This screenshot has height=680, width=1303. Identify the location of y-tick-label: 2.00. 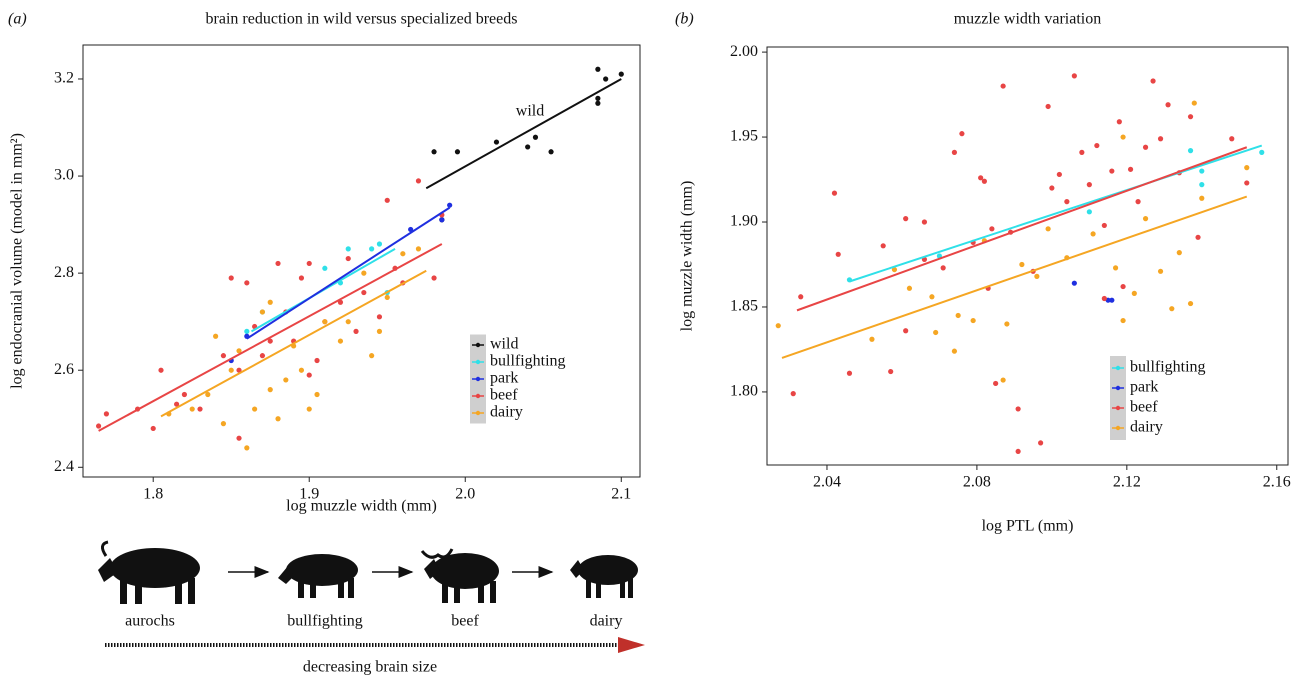
(744, 51).